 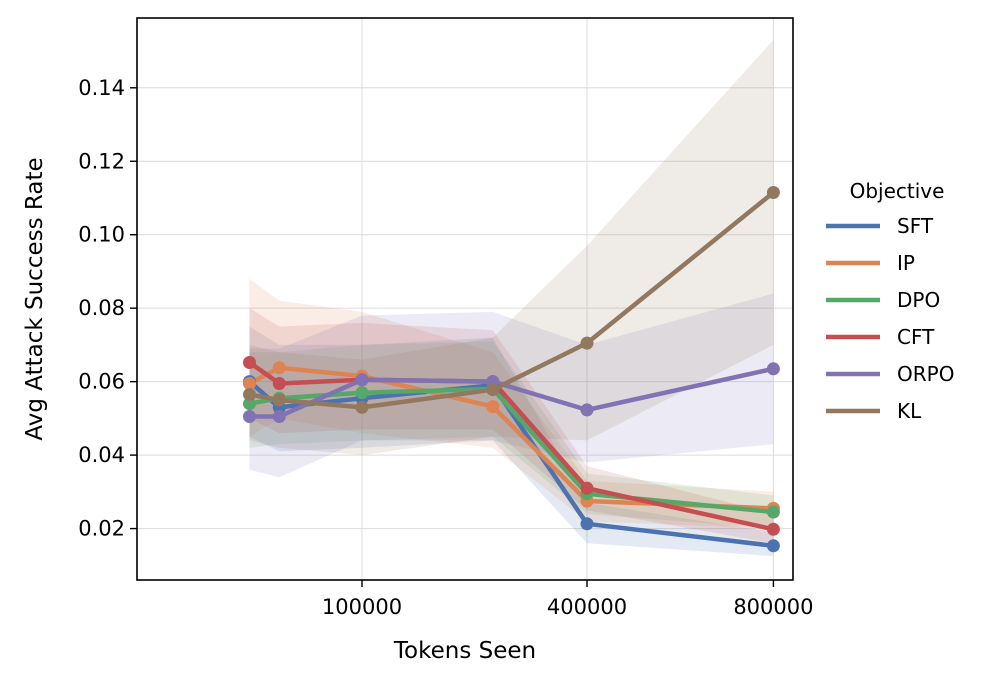 What do you see at coordinates (35, 298) in the screenshot?
I see `y-axis-label: Avg Attack Success Rate` at bounding box center [35, 298].